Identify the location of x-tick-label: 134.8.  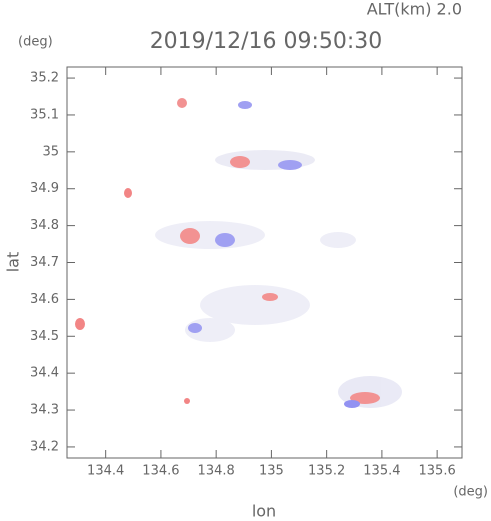
(216, 471).